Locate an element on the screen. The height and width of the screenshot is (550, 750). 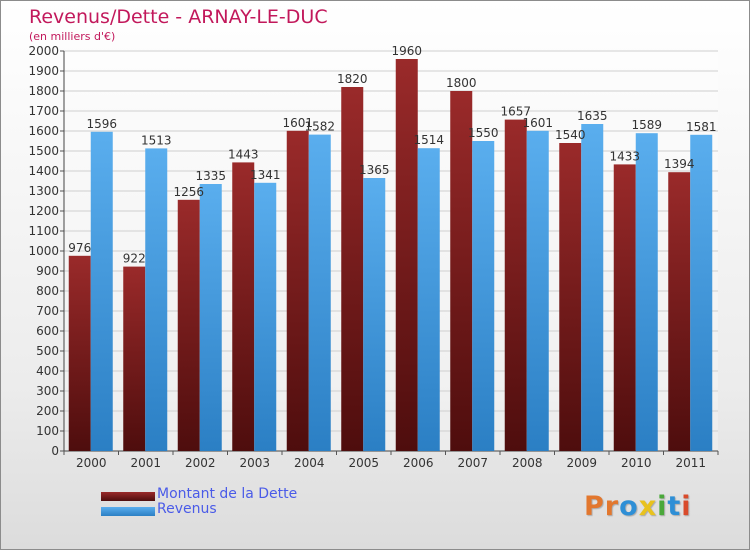
x-tick-label: 2001 is located at coordinates (145, 463).